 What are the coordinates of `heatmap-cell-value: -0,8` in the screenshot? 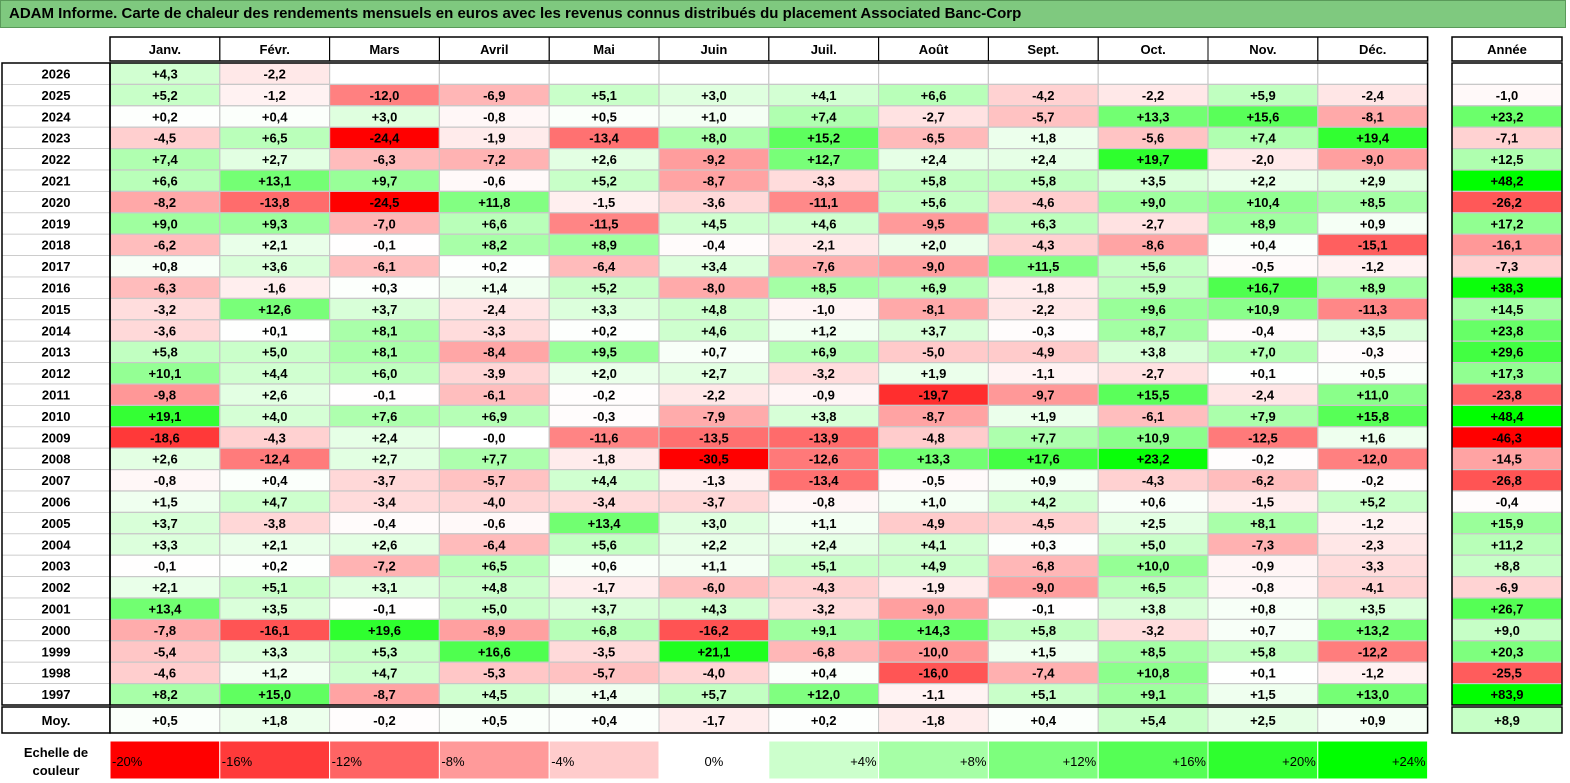 It's located at (165, 480).